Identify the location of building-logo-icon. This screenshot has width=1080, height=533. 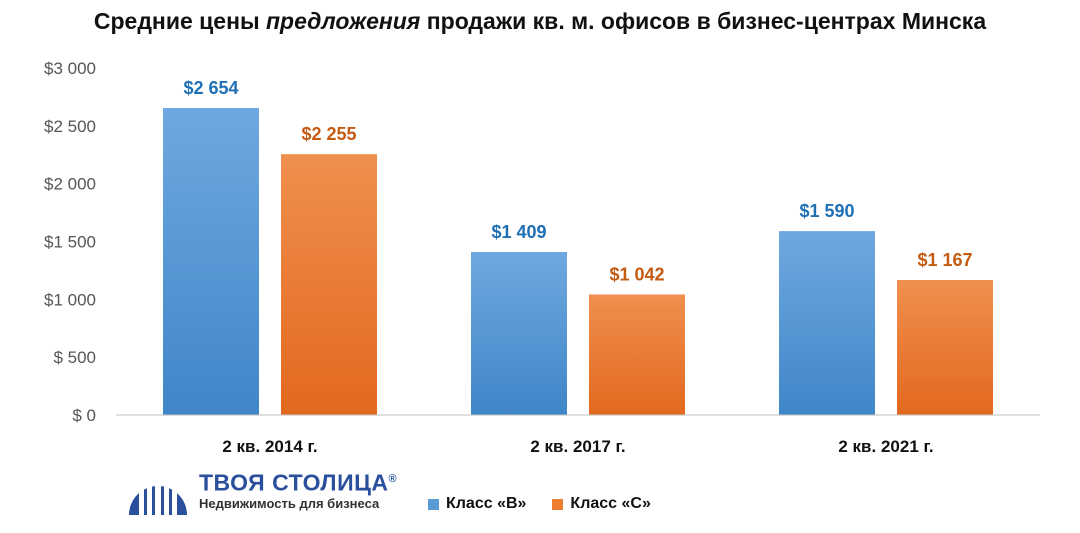
(158, 494).